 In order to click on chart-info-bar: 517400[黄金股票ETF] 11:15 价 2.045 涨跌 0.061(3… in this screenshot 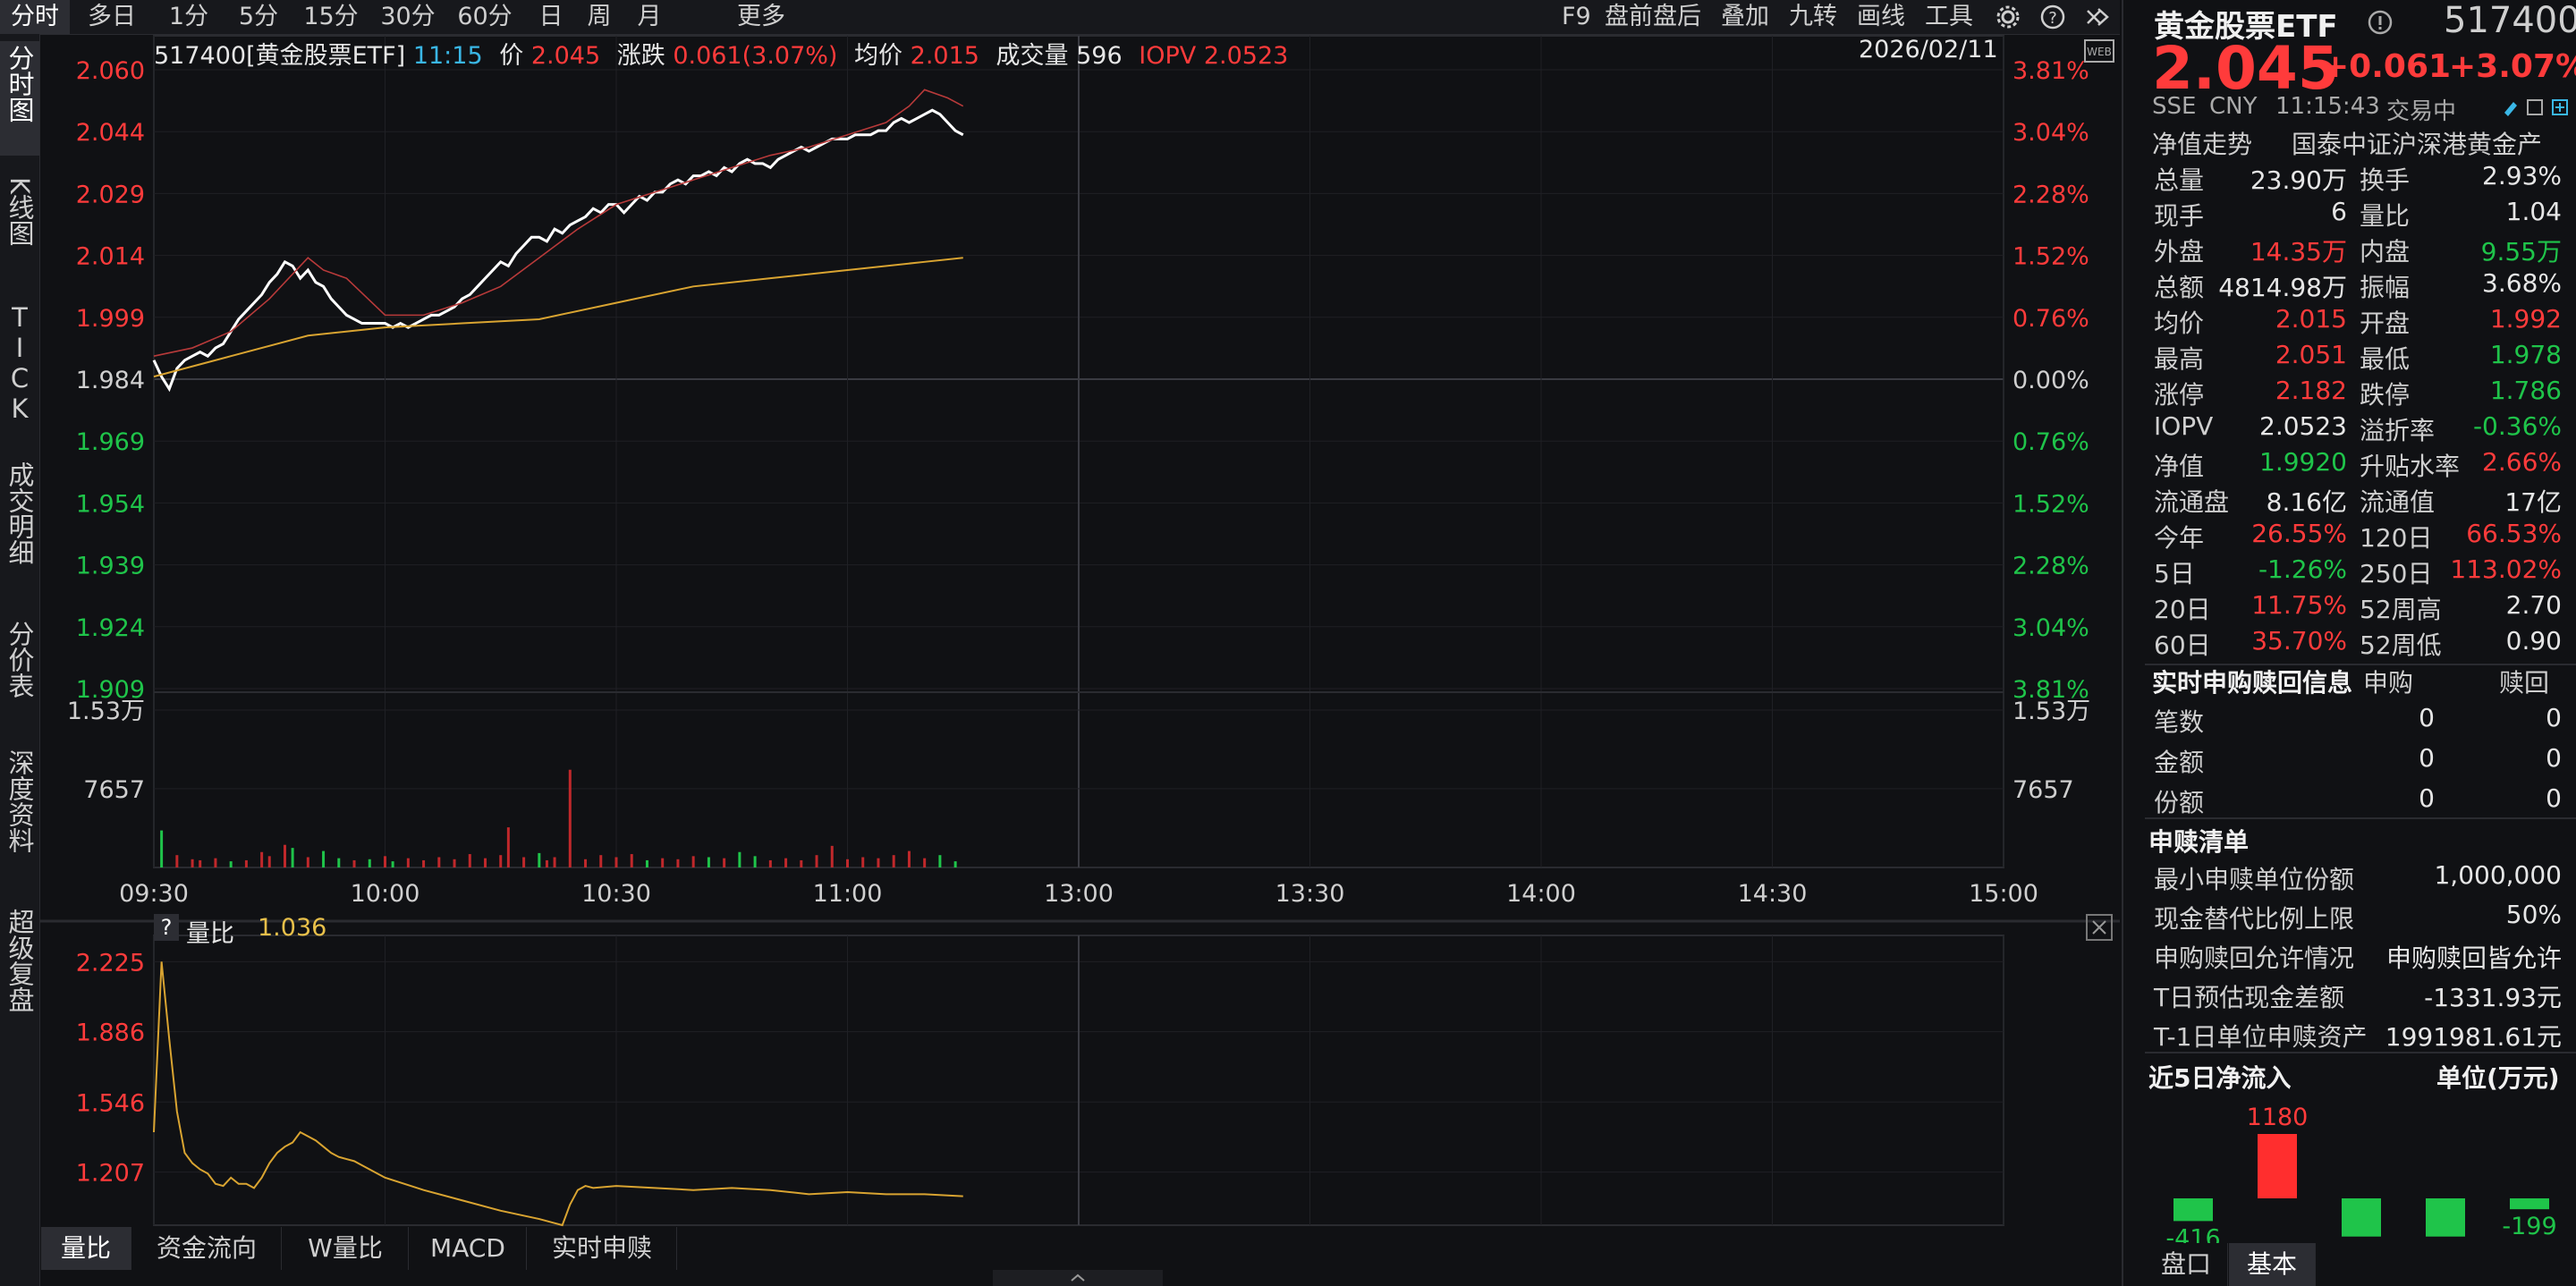, I will do `click(721, 53)`.